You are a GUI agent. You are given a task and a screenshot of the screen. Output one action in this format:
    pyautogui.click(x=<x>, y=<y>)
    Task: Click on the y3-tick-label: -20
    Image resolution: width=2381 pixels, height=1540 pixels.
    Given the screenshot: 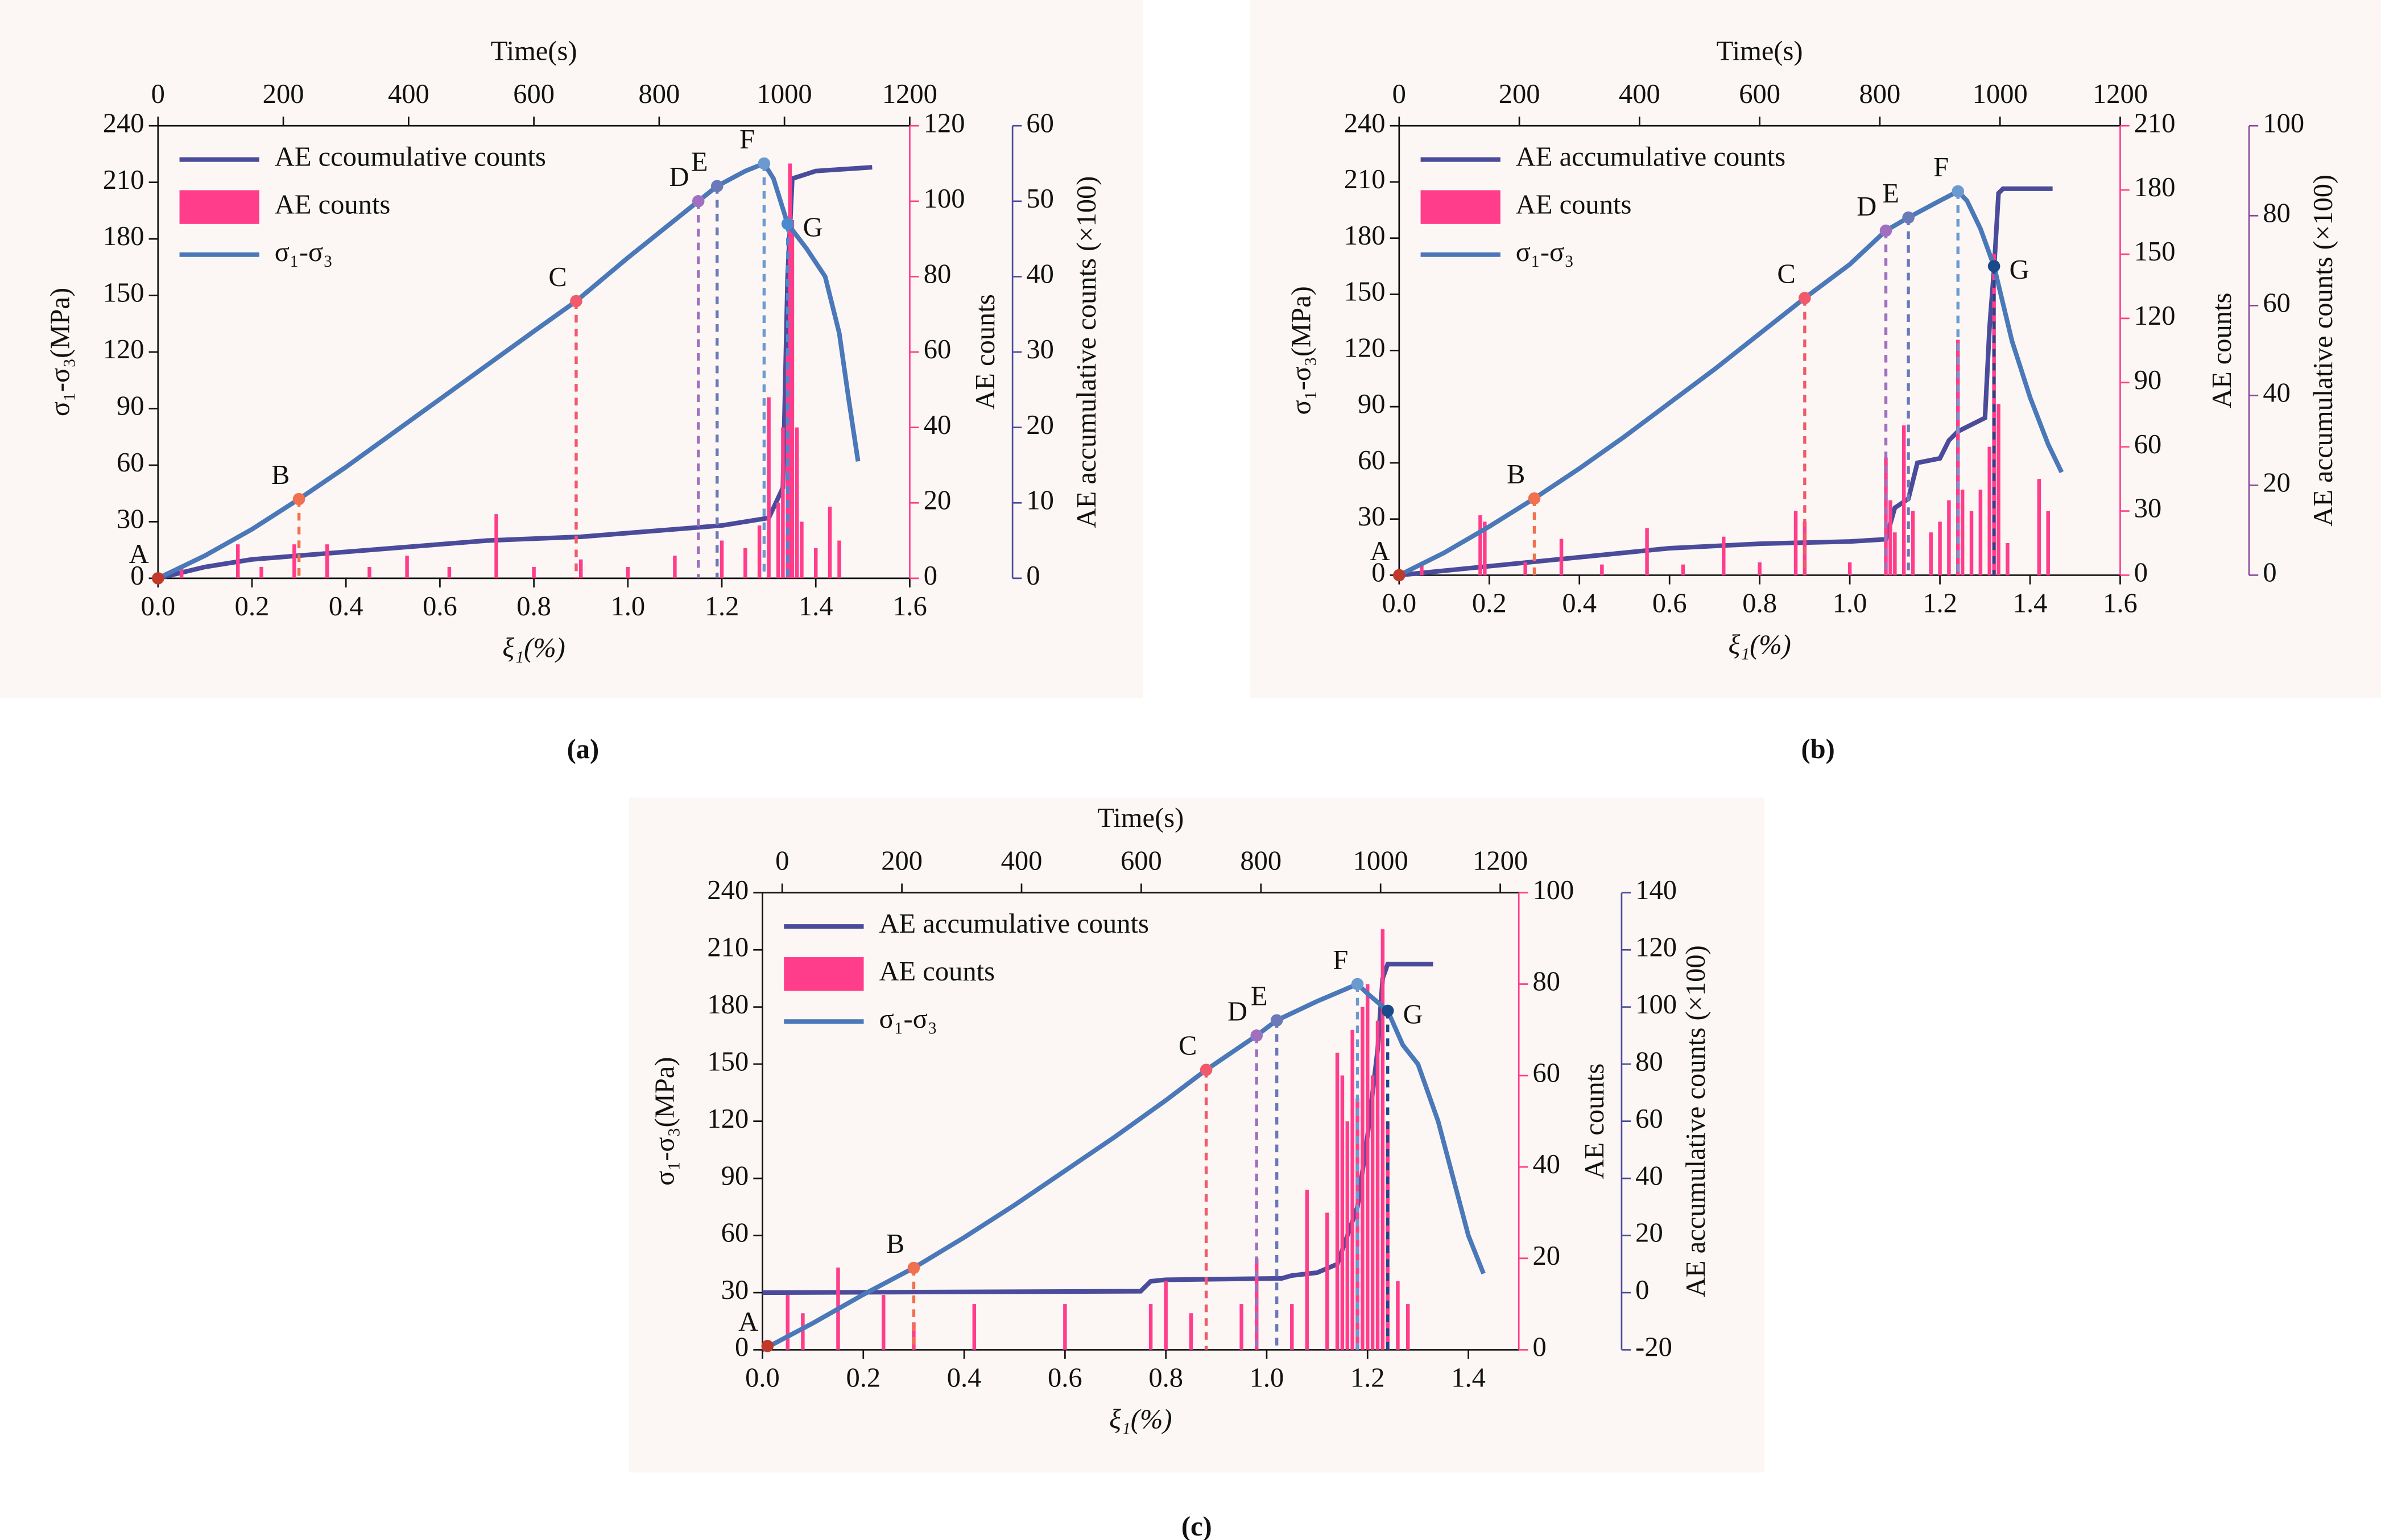 What is the action you would take?
    pyautogui.click(x=1653, y=1347)
    